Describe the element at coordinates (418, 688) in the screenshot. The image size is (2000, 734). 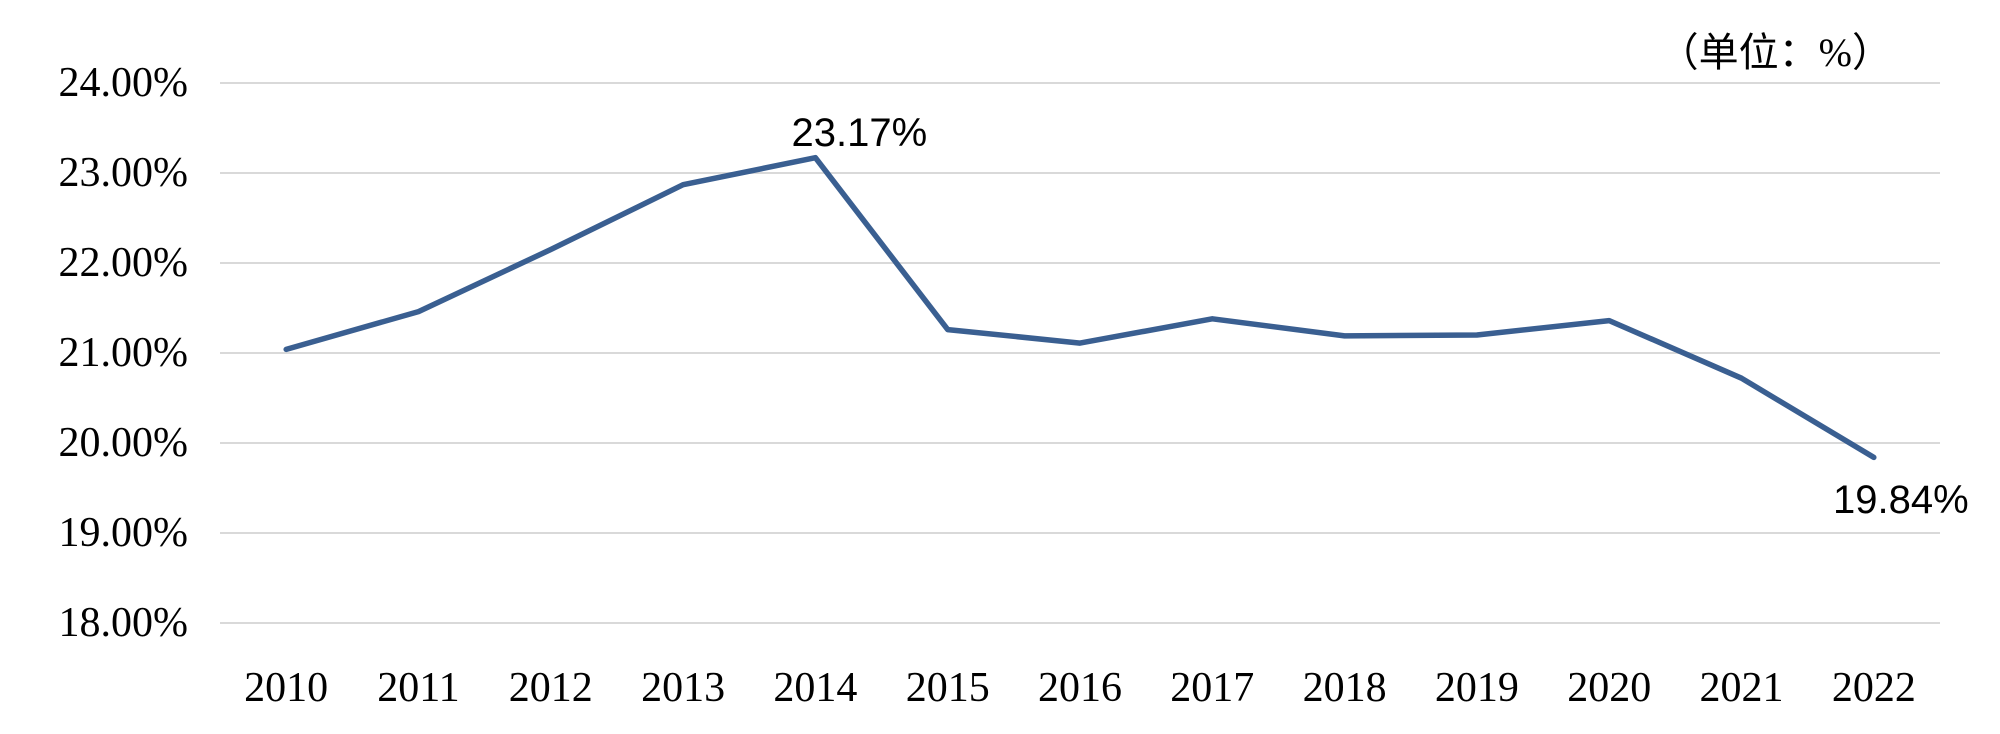
I see `x-tick-label: 2011` at that location.